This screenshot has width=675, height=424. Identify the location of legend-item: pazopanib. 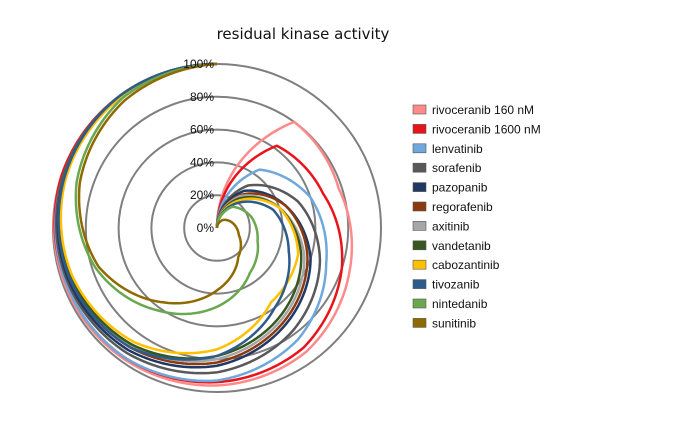
(450, 188).